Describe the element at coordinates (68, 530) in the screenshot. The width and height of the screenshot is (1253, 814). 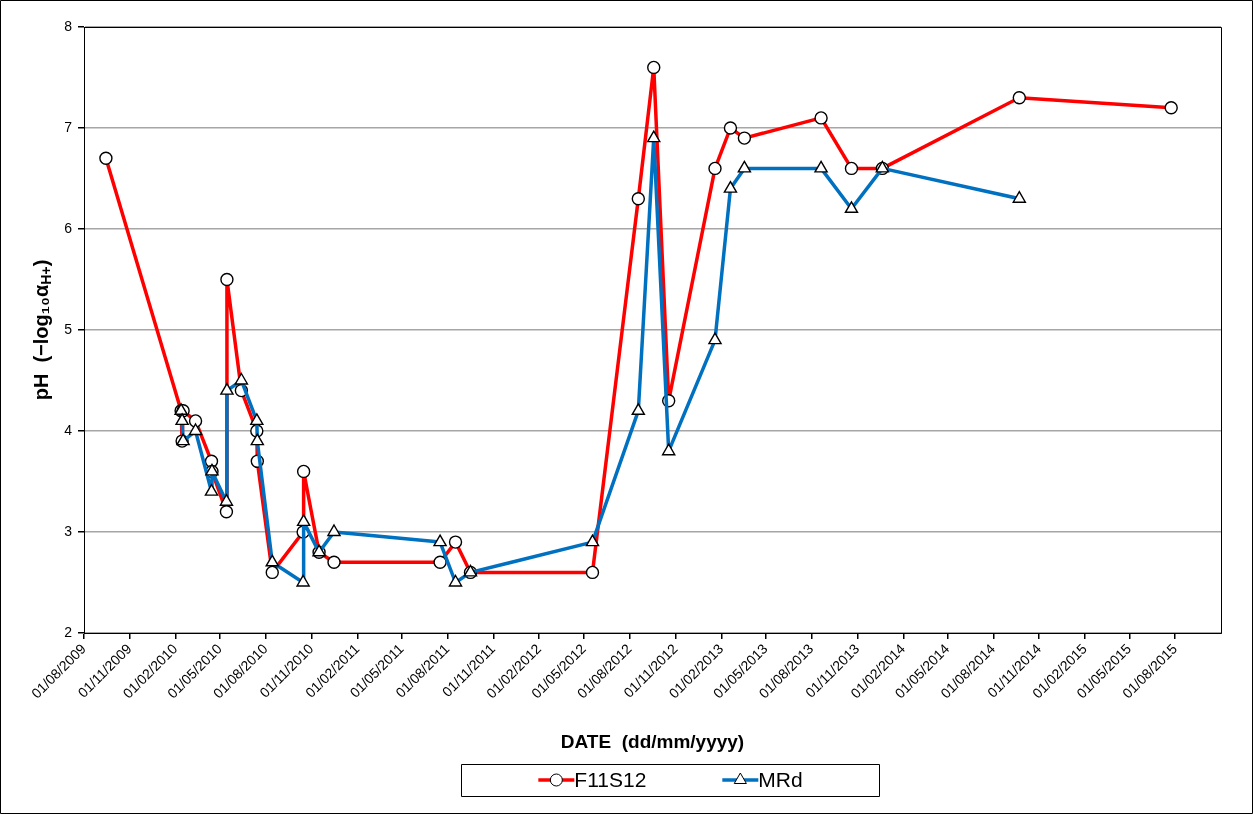
I see `y-tick-label: 3` at that location.